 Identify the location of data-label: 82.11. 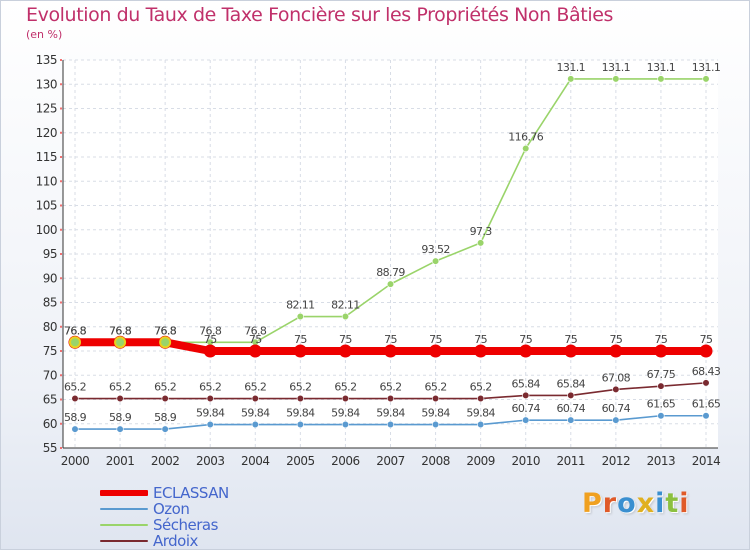
(300, 305).